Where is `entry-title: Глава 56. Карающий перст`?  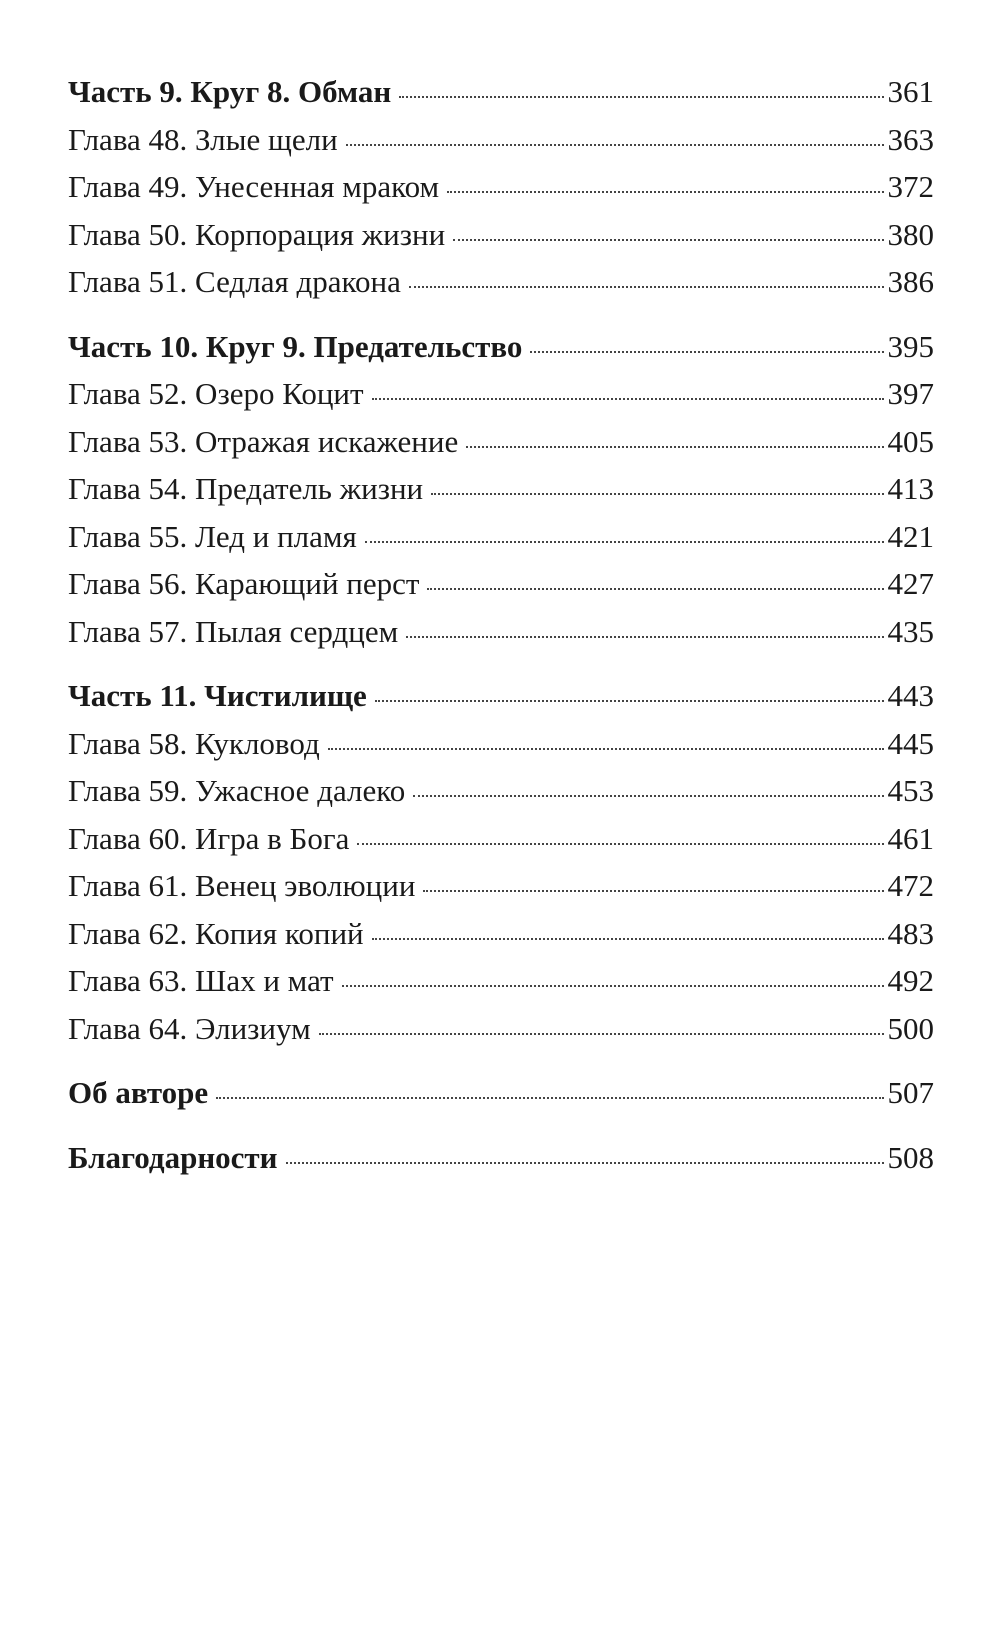 entry-title: Глава 56. Карающий перст is located at coordinates (244, 583).